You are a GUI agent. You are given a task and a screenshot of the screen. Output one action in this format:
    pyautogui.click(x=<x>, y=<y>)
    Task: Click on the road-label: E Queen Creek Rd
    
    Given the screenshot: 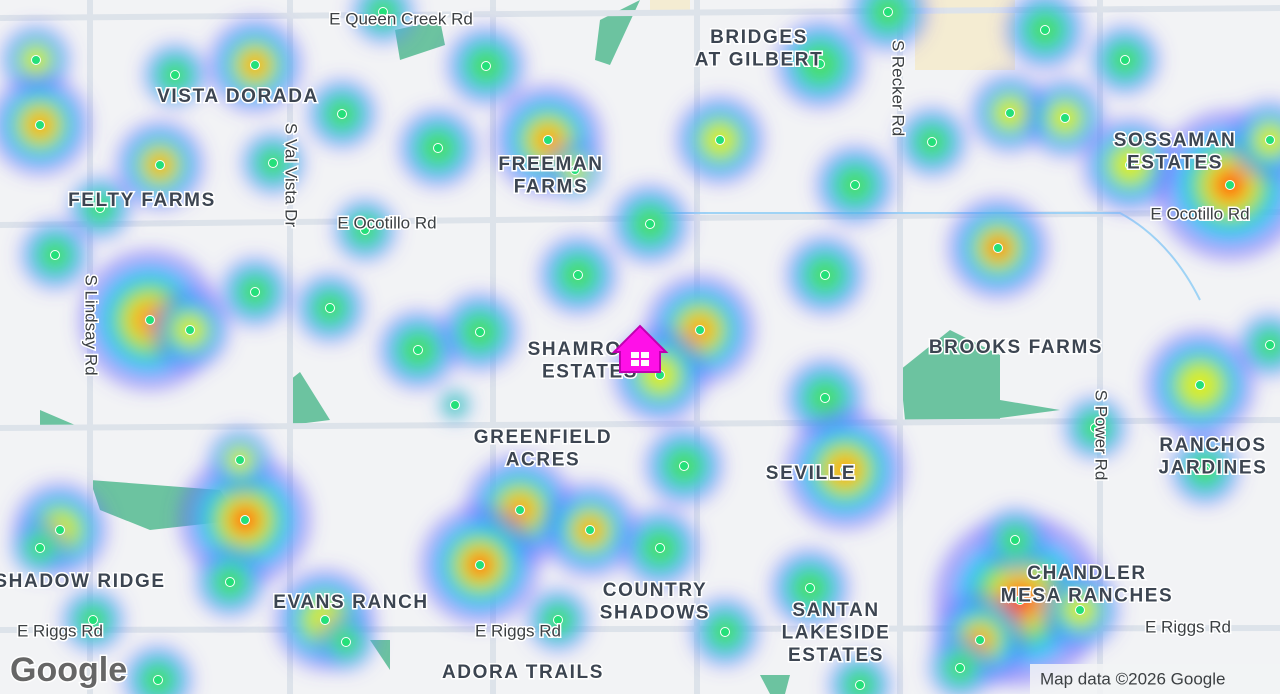 What is the action you would take?
    pyautogui.click(x=401, y=18)
    